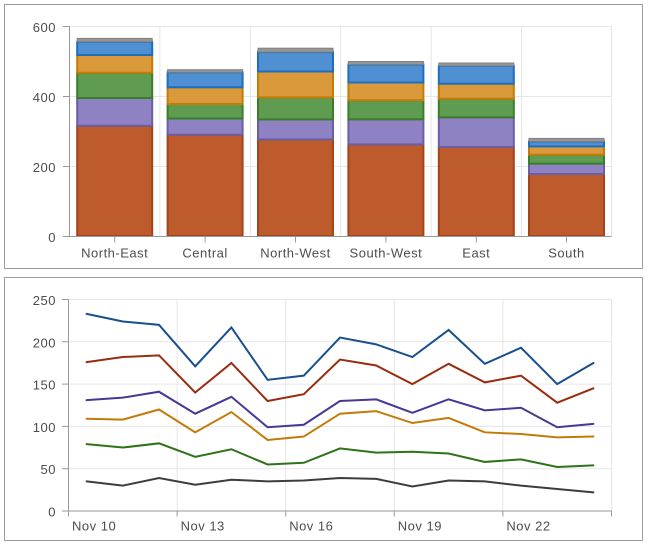  What do you see at coordinates (204, 253) in the screenshot?
I see `svg-text: Central` at bounding box center [204, 253].